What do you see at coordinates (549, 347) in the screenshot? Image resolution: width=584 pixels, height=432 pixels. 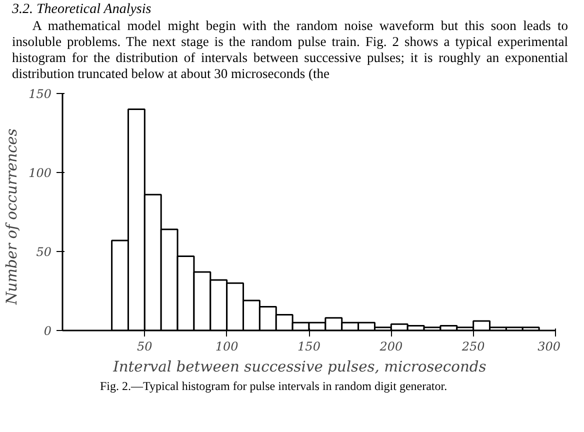 I see `x-tick-label: 300` at bounding box center [549, 347].